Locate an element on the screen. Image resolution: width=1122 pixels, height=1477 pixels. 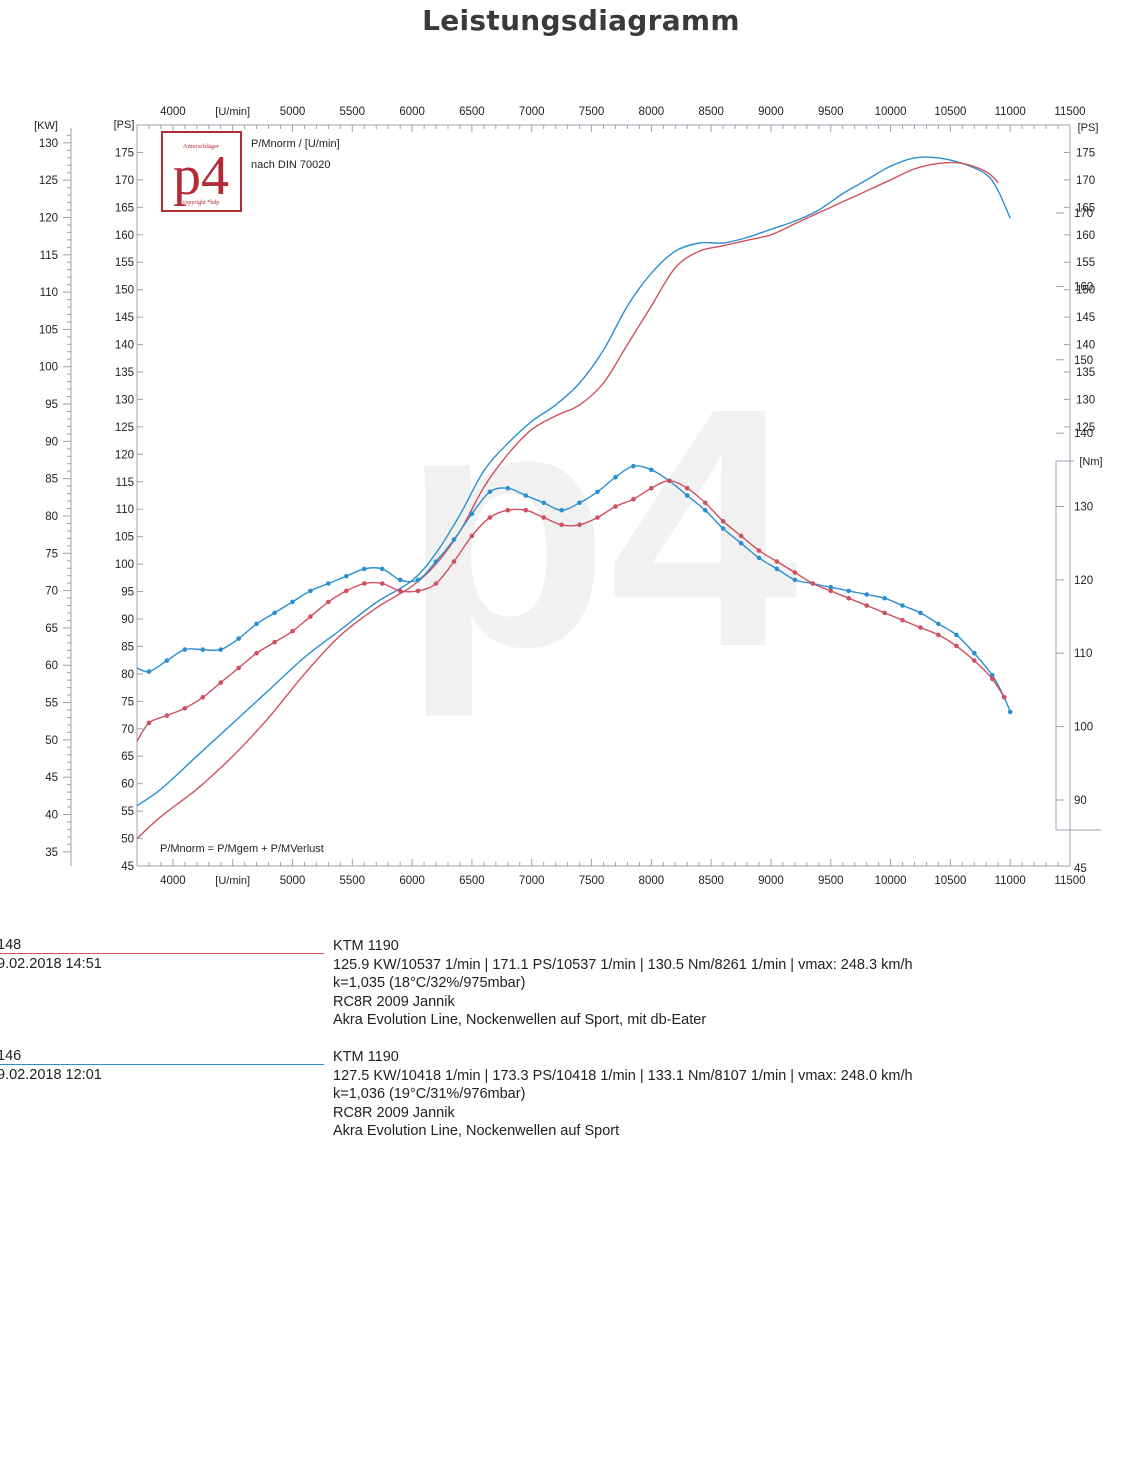
kw-tick-label: 130 is located at coordinates (48, 144).